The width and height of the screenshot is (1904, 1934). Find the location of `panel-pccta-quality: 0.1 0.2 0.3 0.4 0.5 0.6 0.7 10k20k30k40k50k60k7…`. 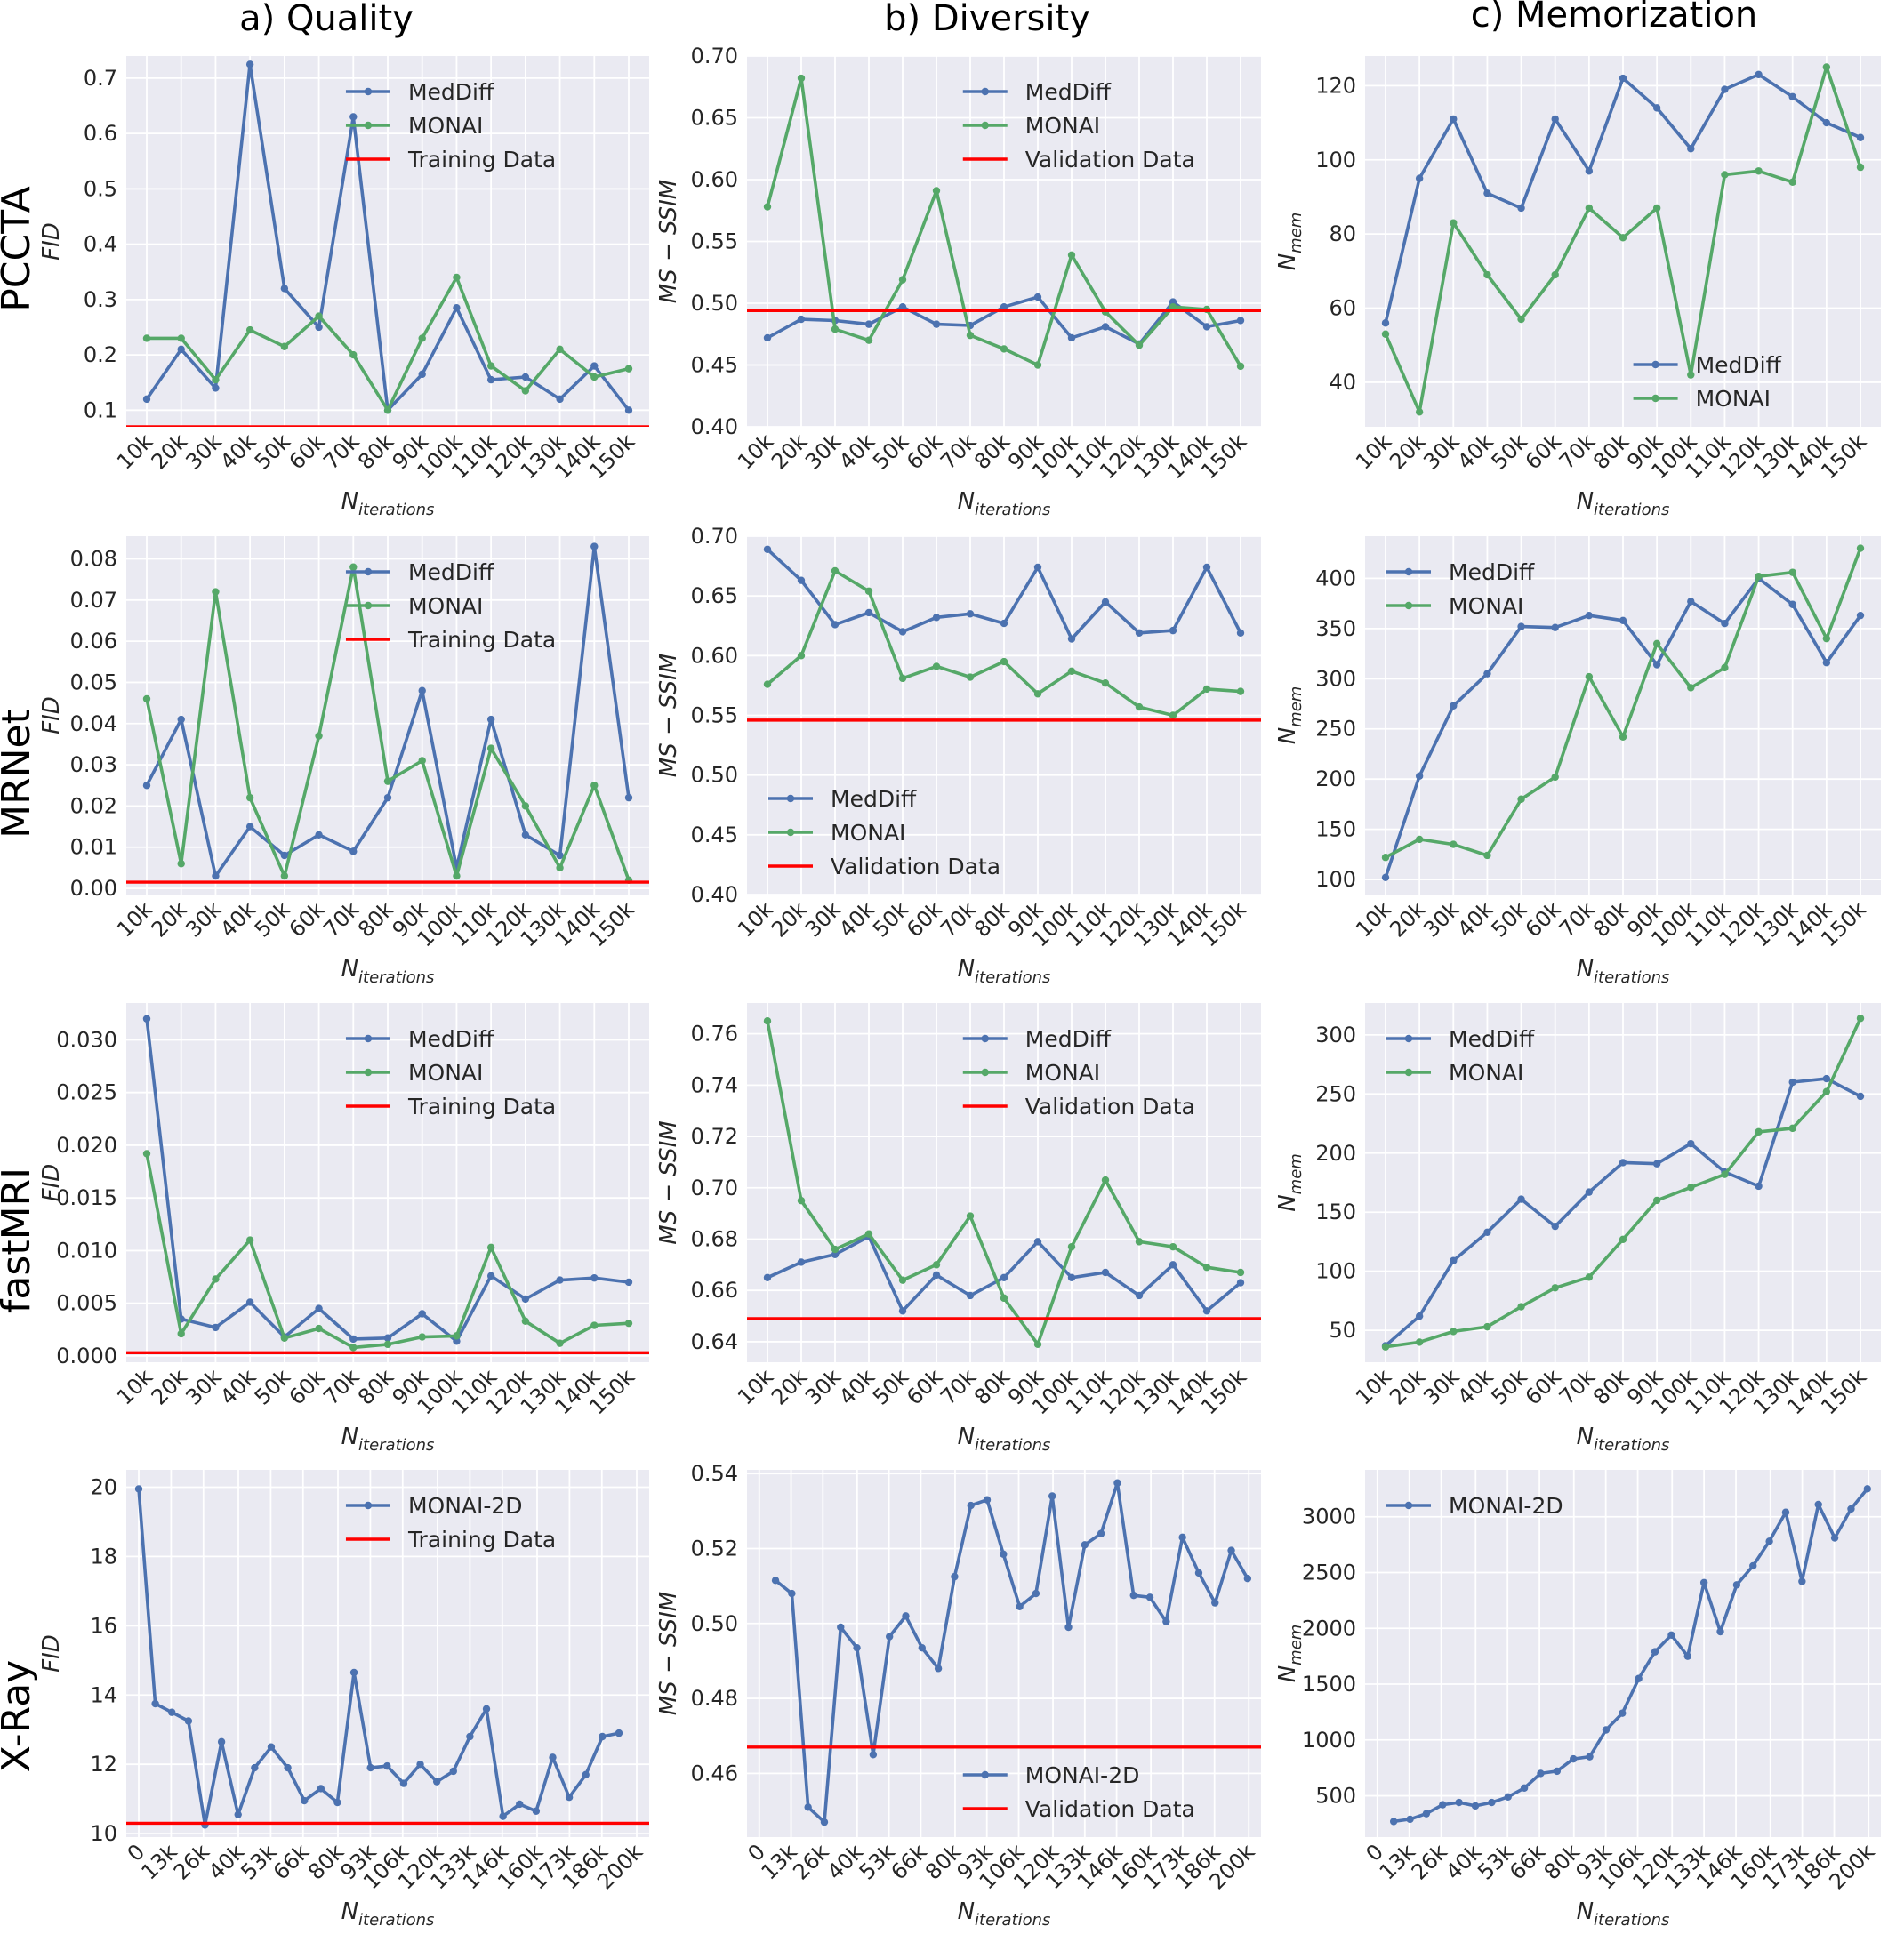

panel-pccta-quality: 0.1 0.2 0.3 0.4 0.5 0.6 0.7 10k20k30k40k50k60k7… is located at coordinates (344, 287).